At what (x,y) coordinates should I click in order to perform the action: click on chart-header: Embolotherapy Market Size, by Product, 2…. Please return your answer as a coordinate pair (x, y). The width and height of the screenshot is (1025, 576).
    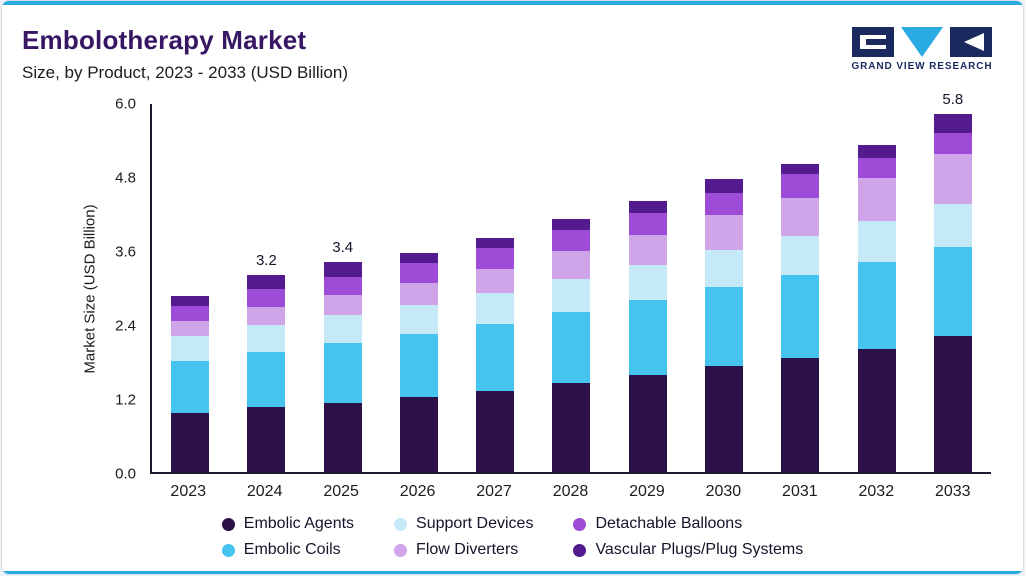
    Looking at the image, I should click on (185, 54).